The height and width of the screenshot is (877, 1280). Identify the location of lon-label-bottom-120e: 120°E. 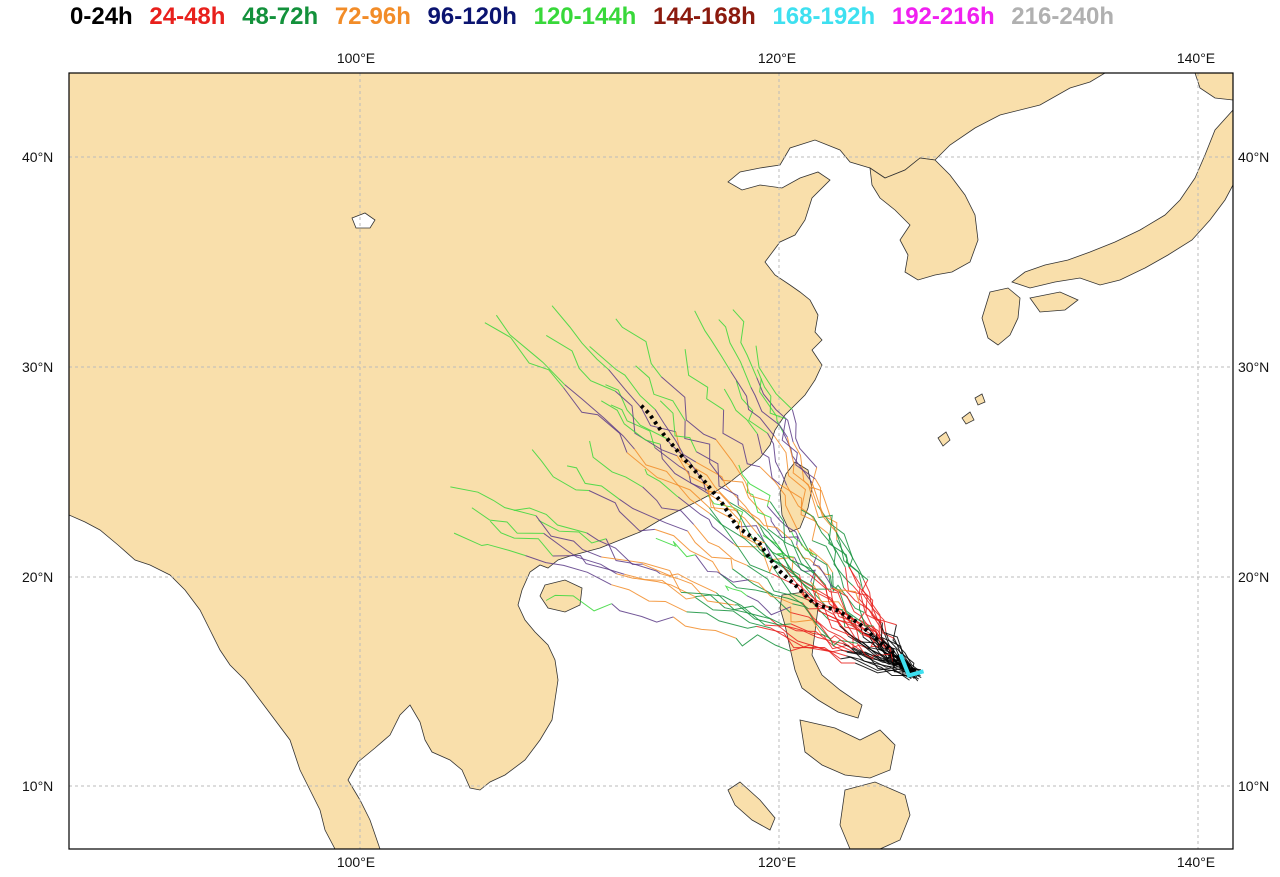
(777, 862).